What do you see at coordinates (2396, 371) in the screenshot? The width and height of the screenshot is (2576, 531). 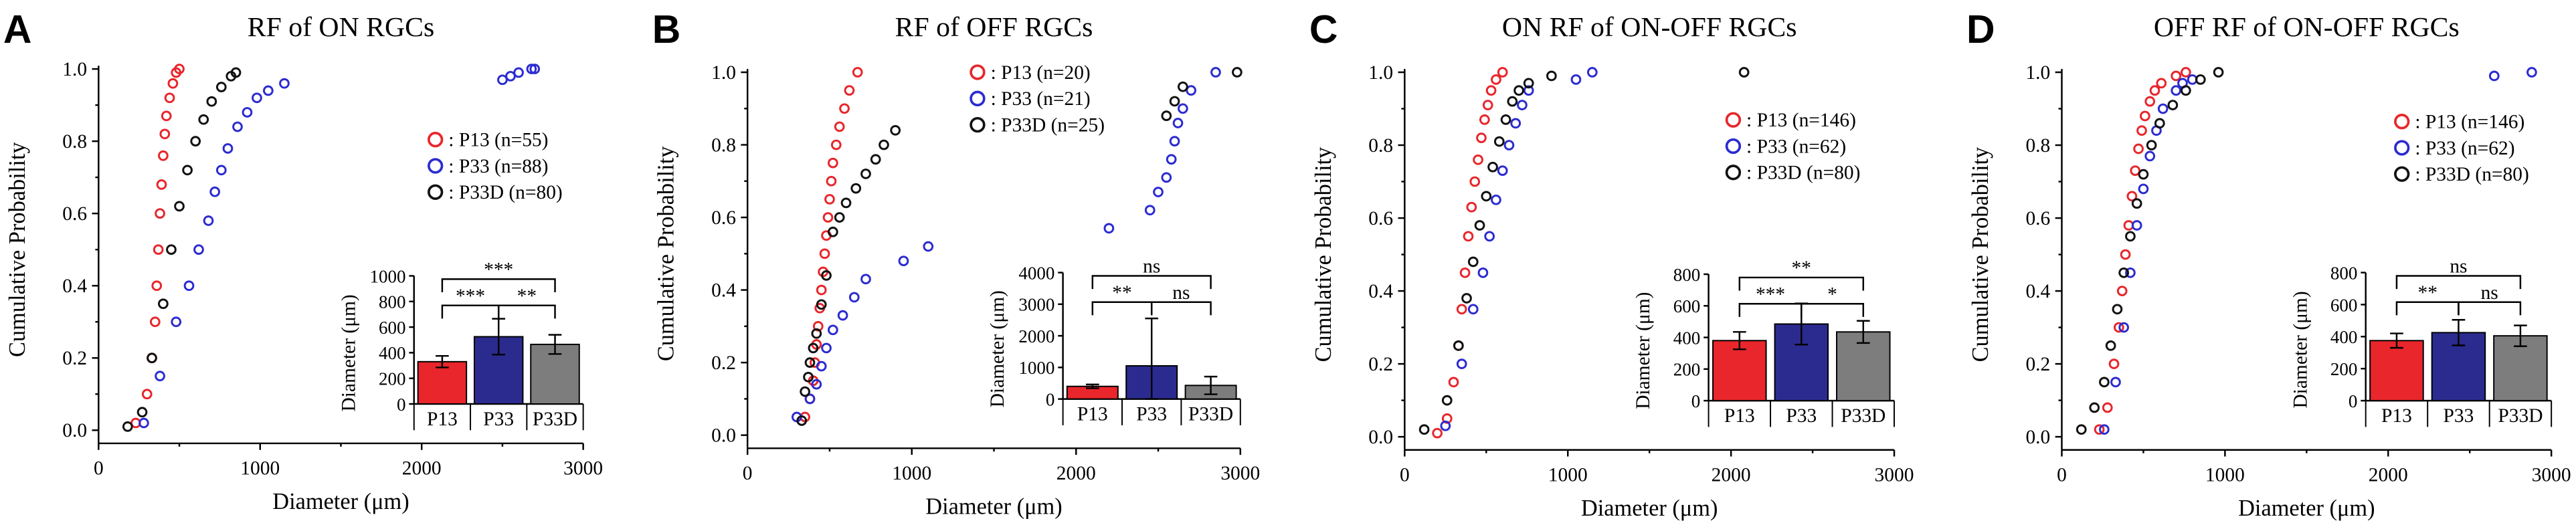 I see `inset-bar` at bounding box center [2396, 371].